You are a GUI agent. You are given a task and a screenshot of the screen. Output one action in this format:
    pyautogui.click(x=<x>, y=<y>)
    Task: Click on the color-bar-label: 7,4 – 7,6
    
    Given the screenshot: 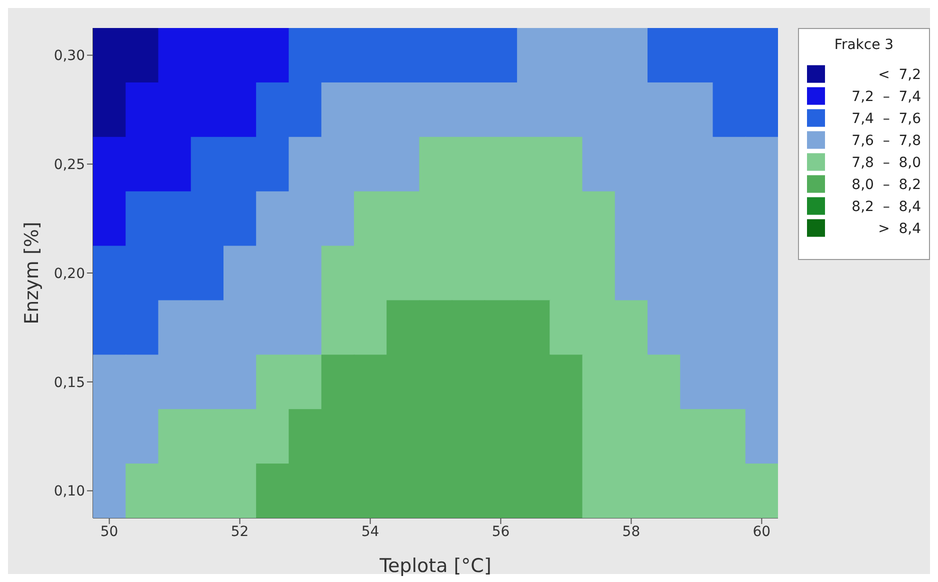 What is the action you would take?
    pyautogui.click(x=887, y=119)
    